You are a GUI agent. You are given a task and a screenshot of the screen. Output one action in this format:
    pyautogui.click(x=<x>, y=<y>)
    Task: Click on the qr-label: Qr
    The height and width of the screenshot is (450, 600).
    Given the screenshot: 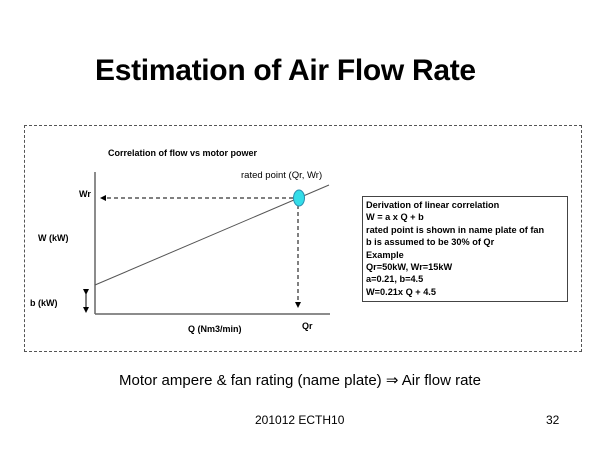 What is the action you would take?
    pyautogui.click(x=307, y=326)
    